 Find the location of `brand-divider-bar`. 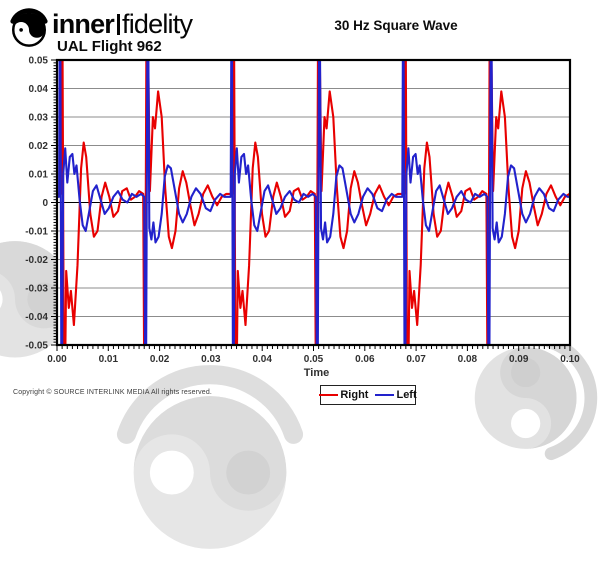

brand-divider-bar is located at coordinates (119, 24).